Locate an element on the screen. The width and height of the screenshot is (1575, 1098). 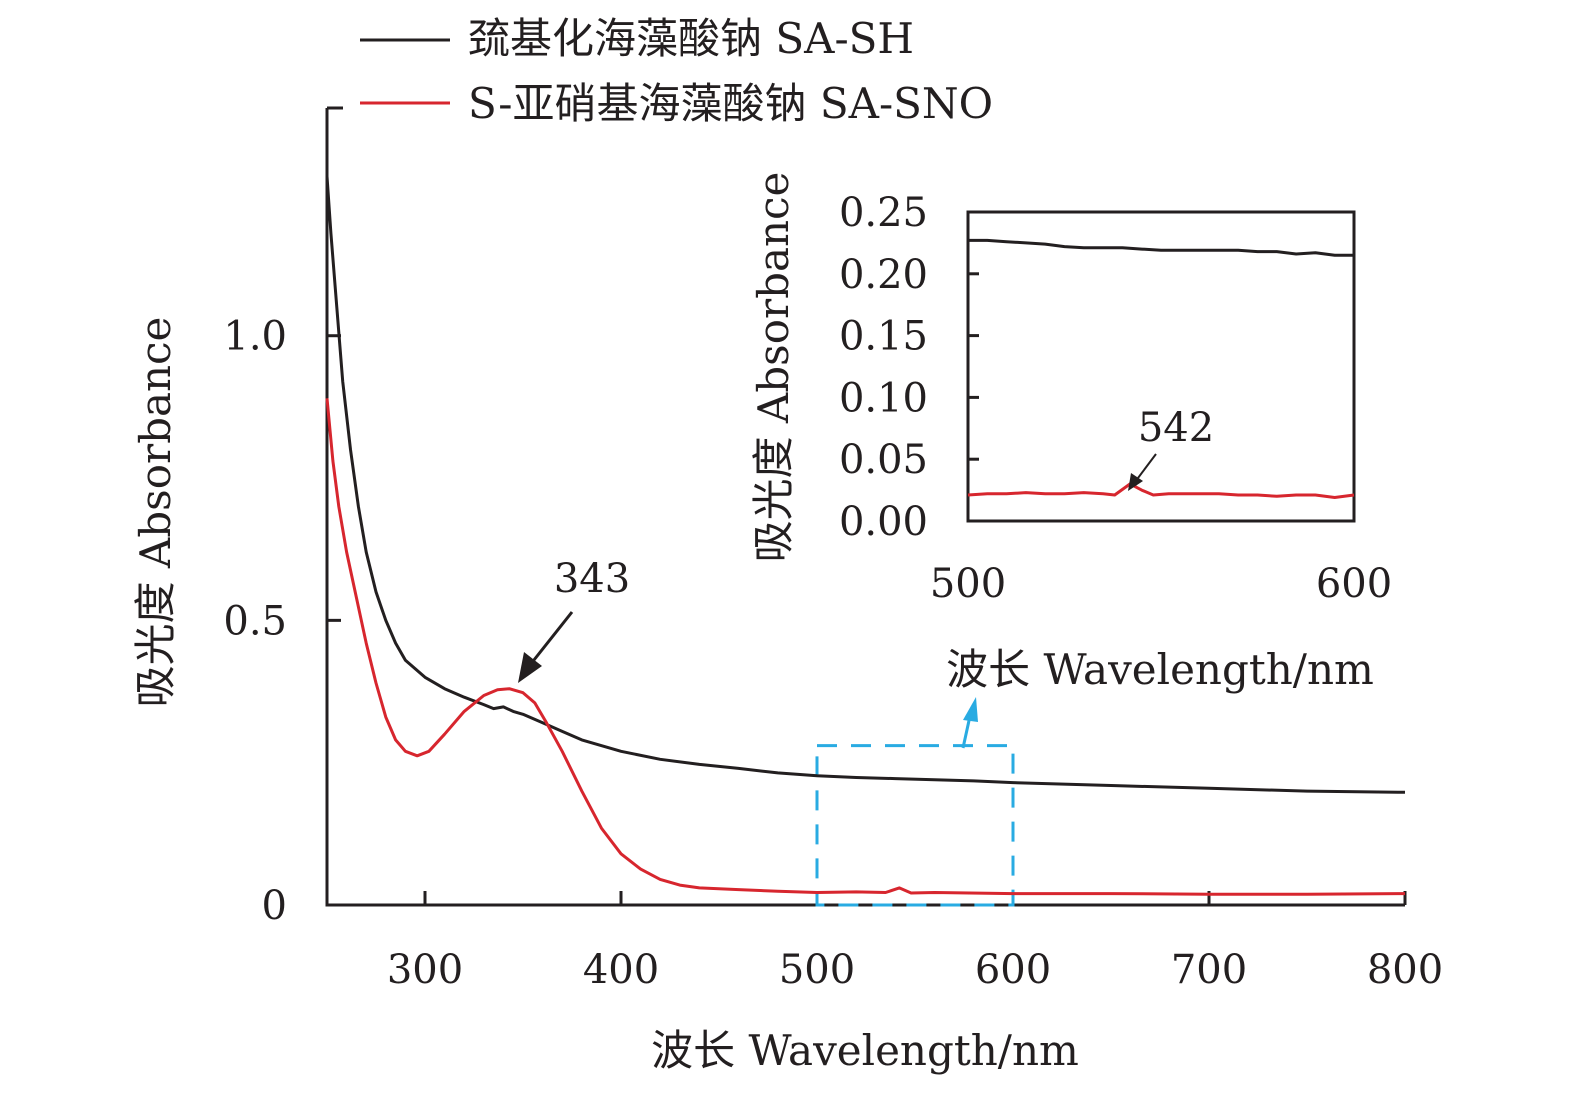
inset-frame is located at coordinates (1161, 366).